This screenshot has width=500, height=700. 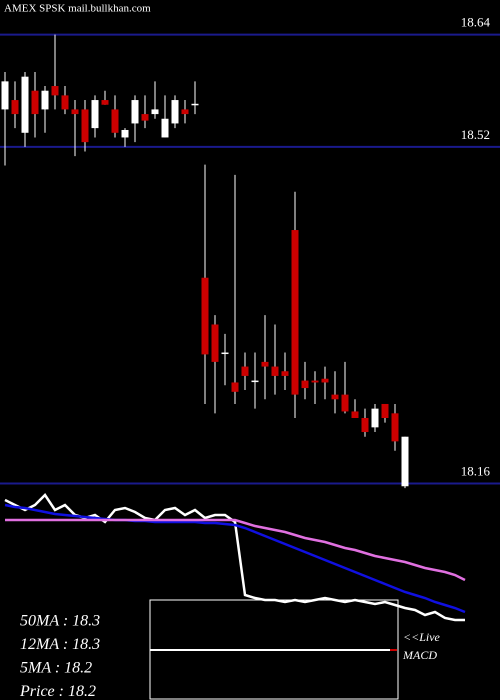 I want to click on macd-label: MACD, so click(x=419, y=655).